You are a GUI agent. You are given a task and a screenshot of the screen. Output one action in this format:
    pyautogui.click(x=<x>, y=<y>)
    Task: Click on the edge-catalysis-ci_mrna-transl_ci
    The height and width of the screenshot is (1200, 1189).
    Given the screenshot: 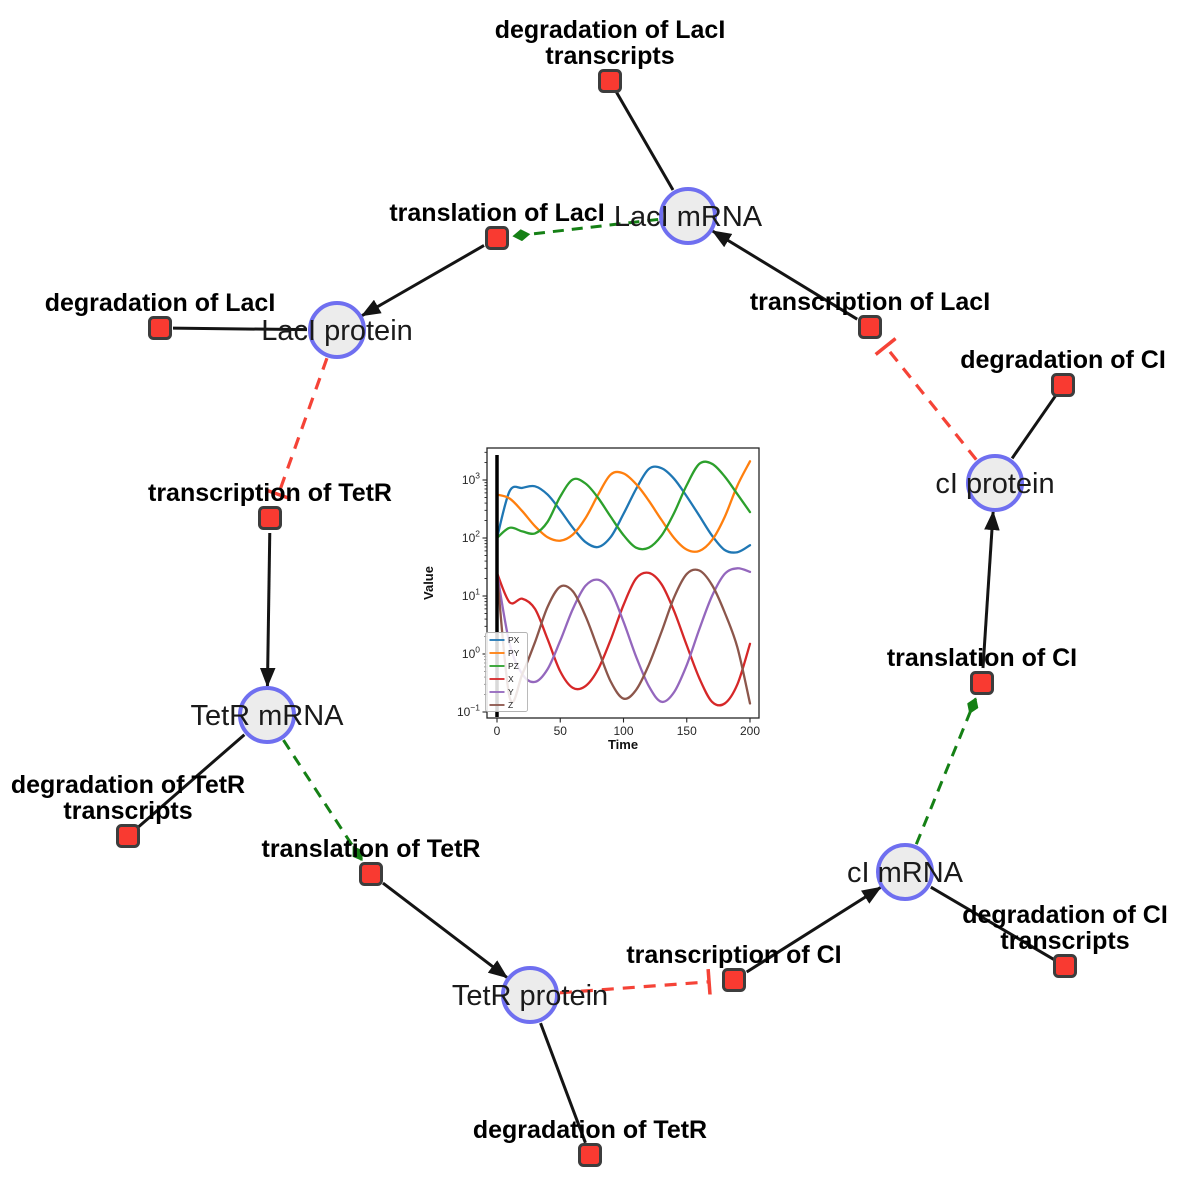 What is the action you would take?
    pyautogui.click(x=946, y=771)
    